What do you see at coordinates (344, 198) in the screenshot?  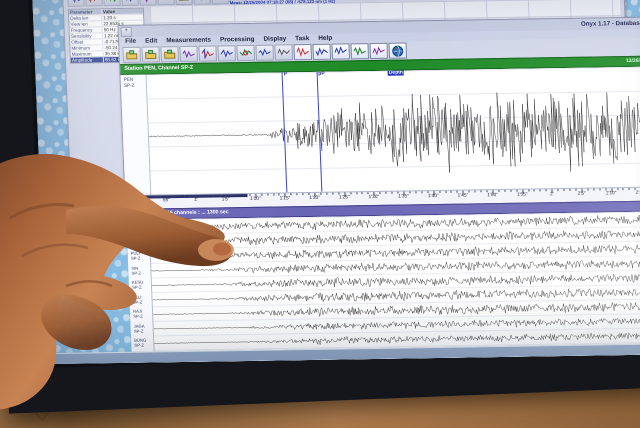 I see `ruler-label: 1'25"` at bounding box center [344, 198].